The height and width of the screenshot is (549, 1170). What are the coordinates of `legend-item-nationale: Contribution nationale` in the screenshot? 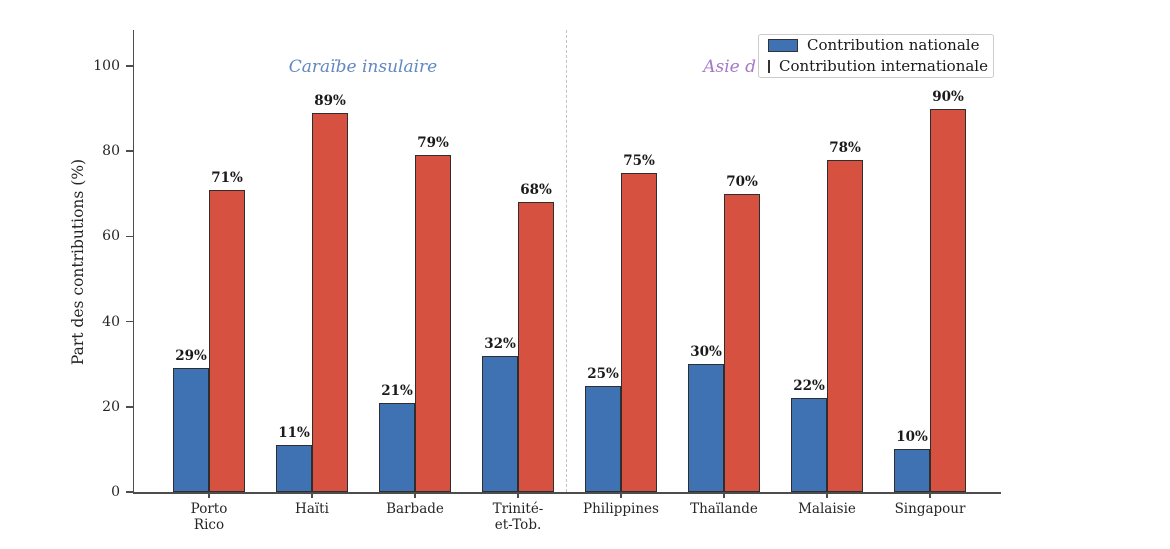 It's located at (876, 45).